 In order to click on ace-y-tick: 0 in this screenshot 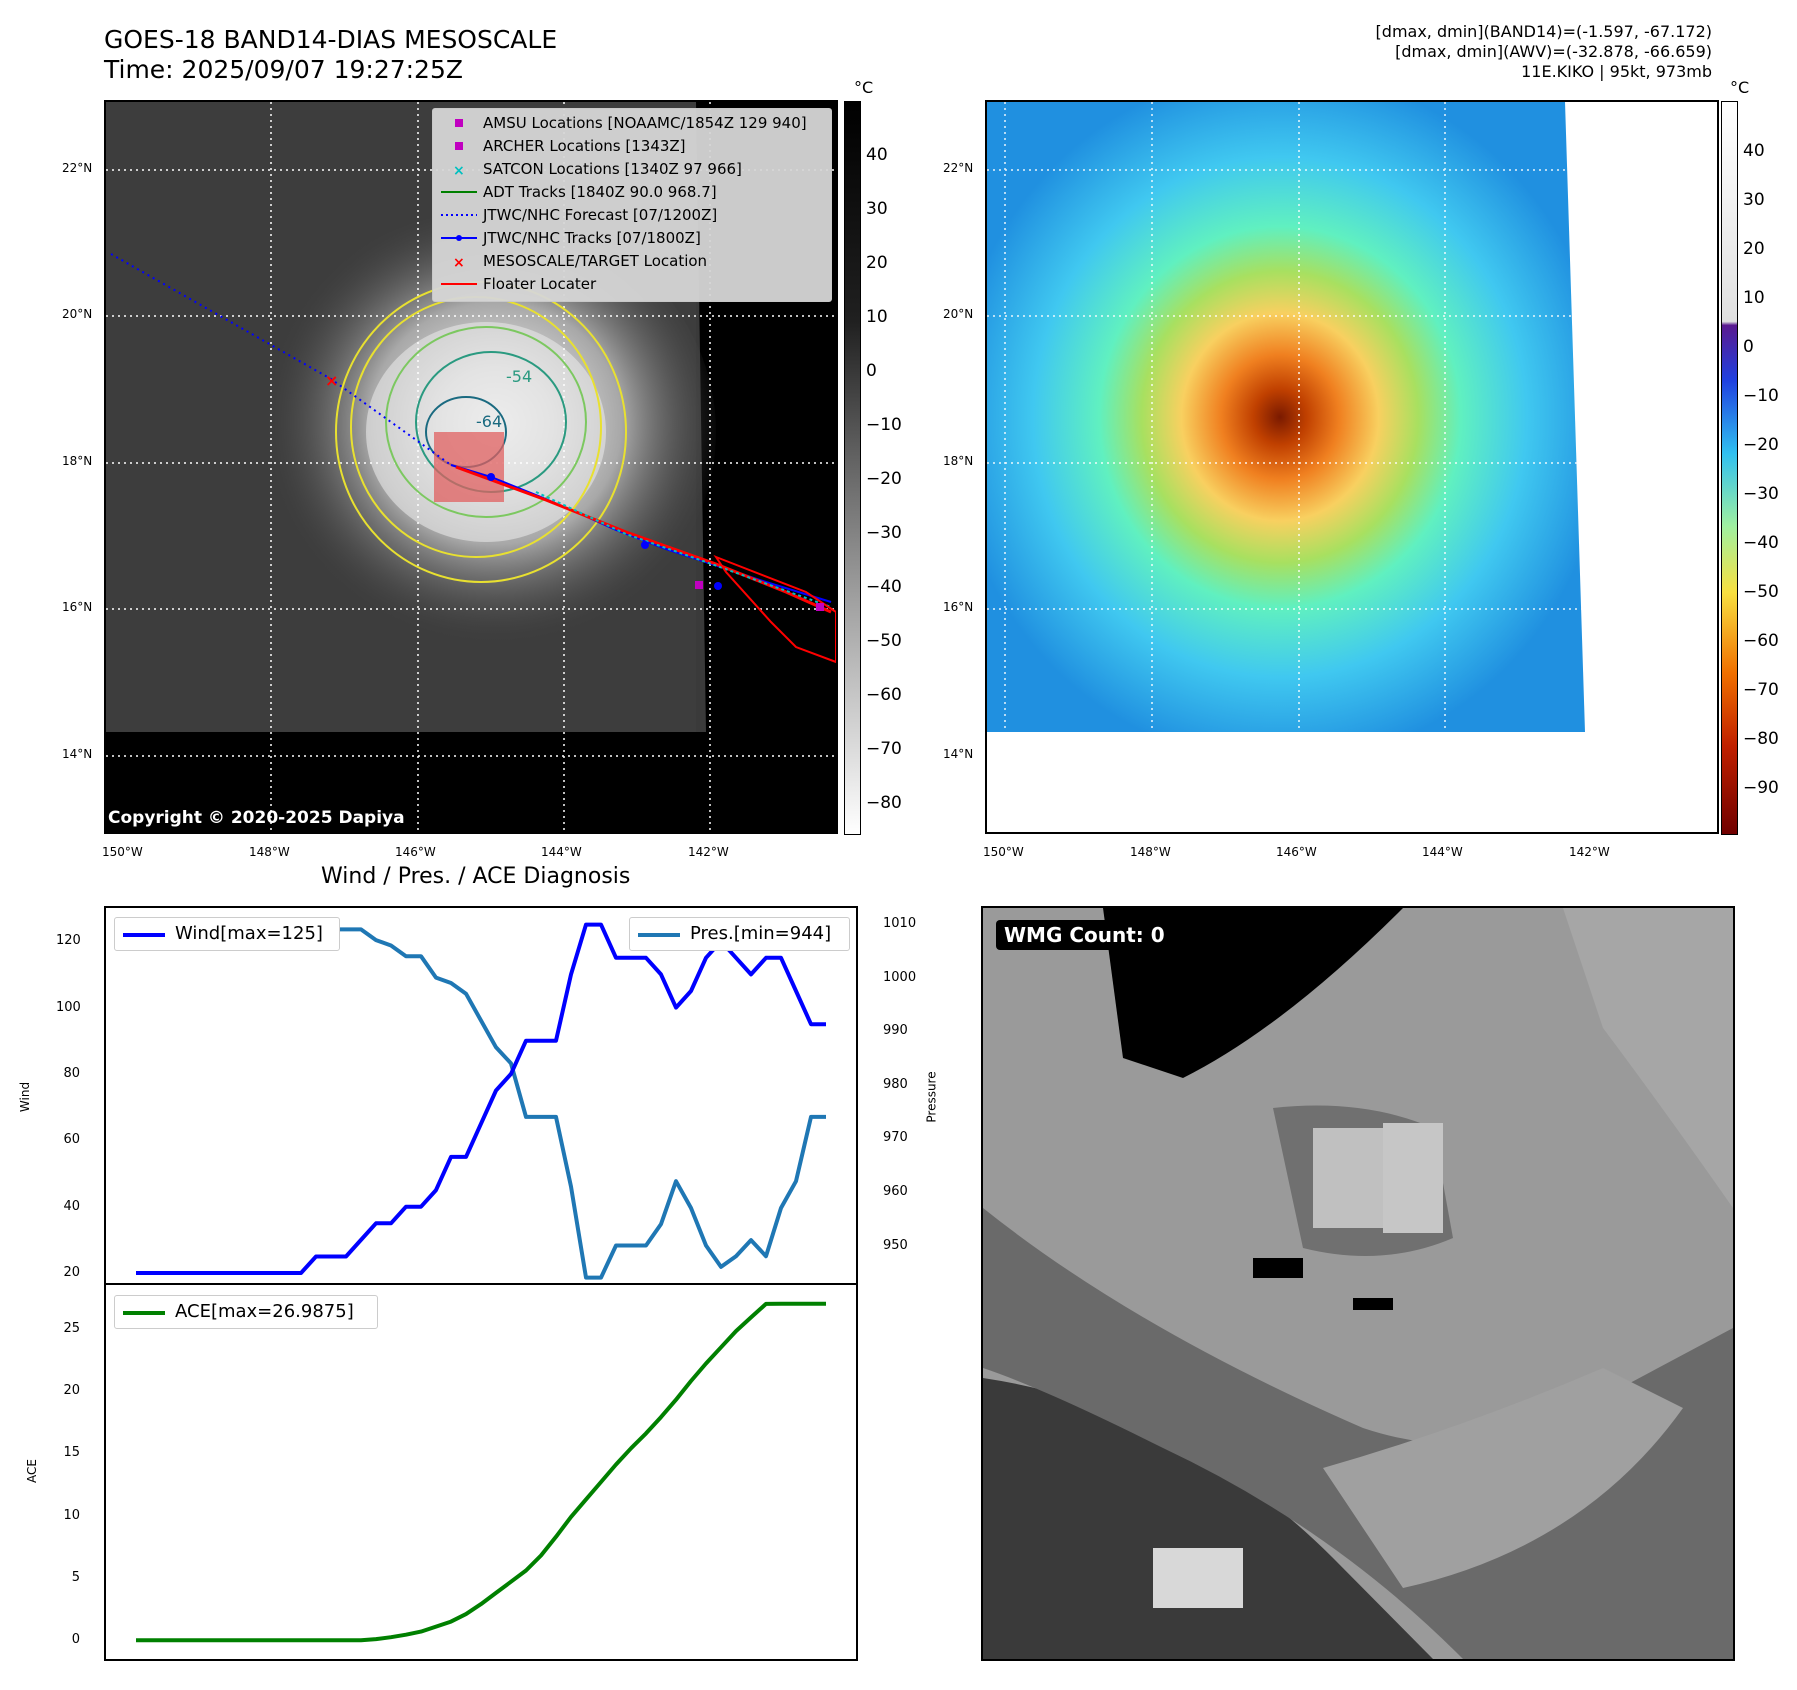, I will do `click(75, 1640)`.